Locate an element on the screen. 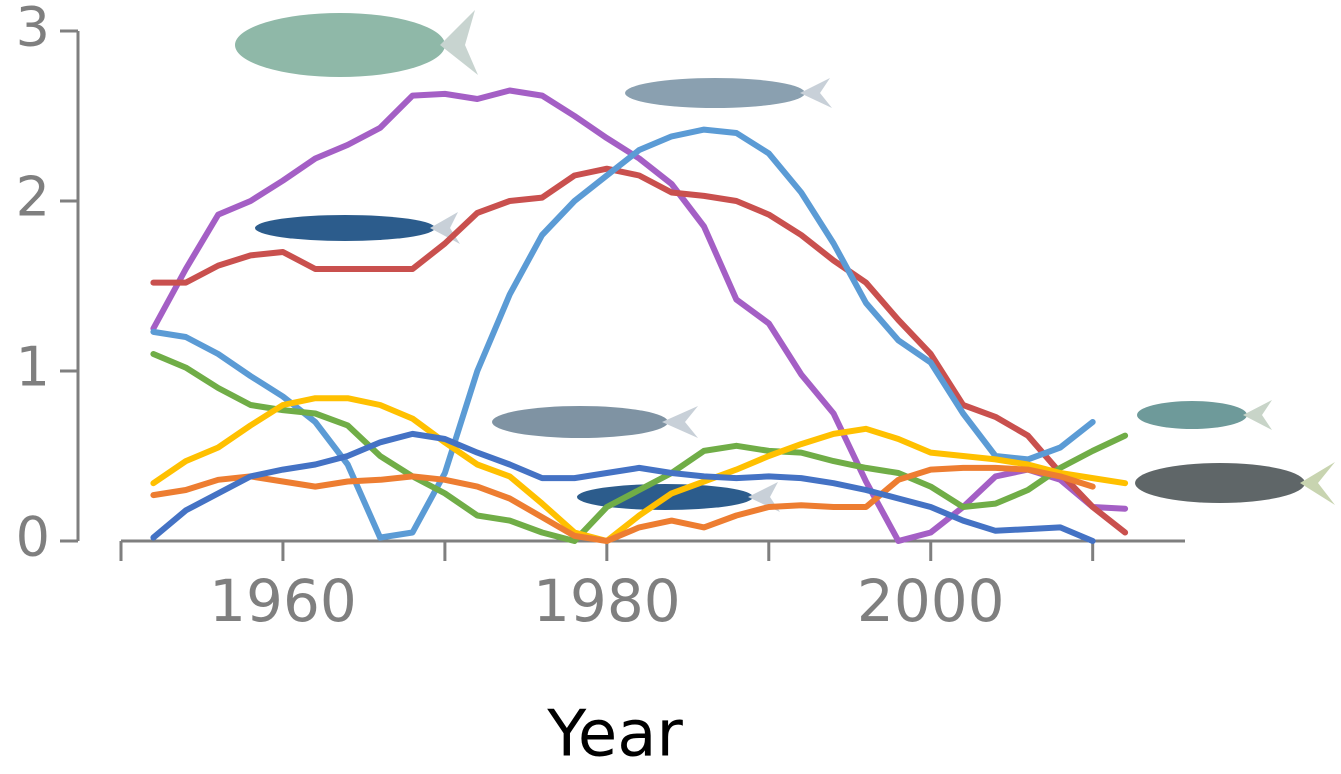 The width and height of the screenshot is (1341, 774). y-tick-label: 0 is located at coordinates (33, 537).